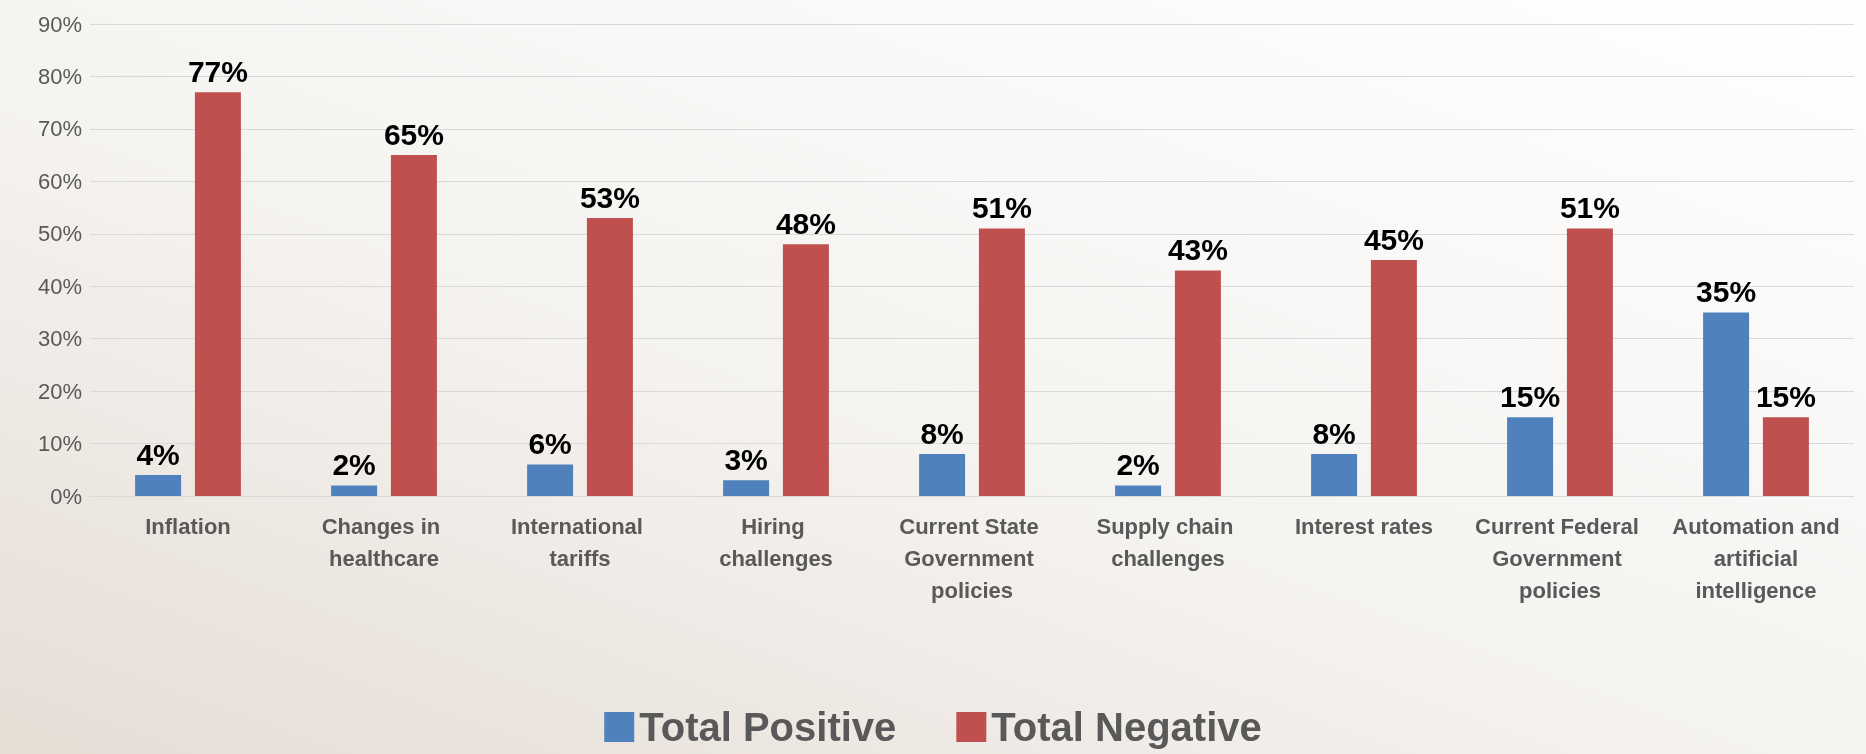 The height and width of the screenshot is (754, 1866). What do you see at coordinates (1197, 249) in the screenshot?
I see `data-label: 43%` at bounding box center [1197, 249].